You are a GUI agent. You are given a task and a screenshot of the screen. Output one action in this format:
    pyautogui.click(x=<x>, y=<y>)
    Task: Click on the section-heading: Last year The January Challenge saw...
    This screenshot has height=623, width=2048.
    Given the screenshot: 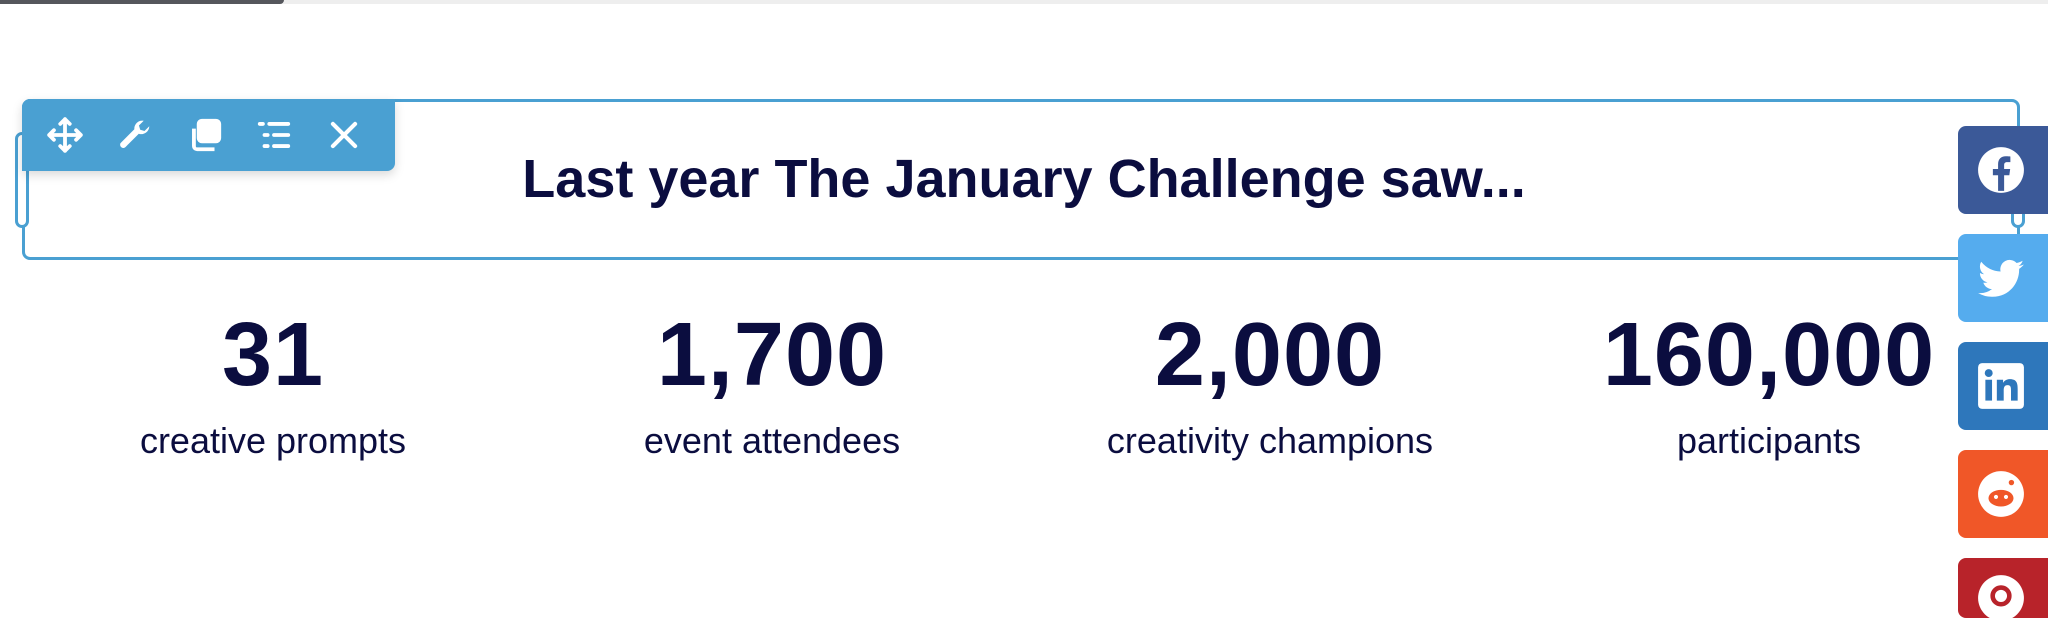 What is the action you would take?
    pyautogui.click(x=1024, y=179)
    